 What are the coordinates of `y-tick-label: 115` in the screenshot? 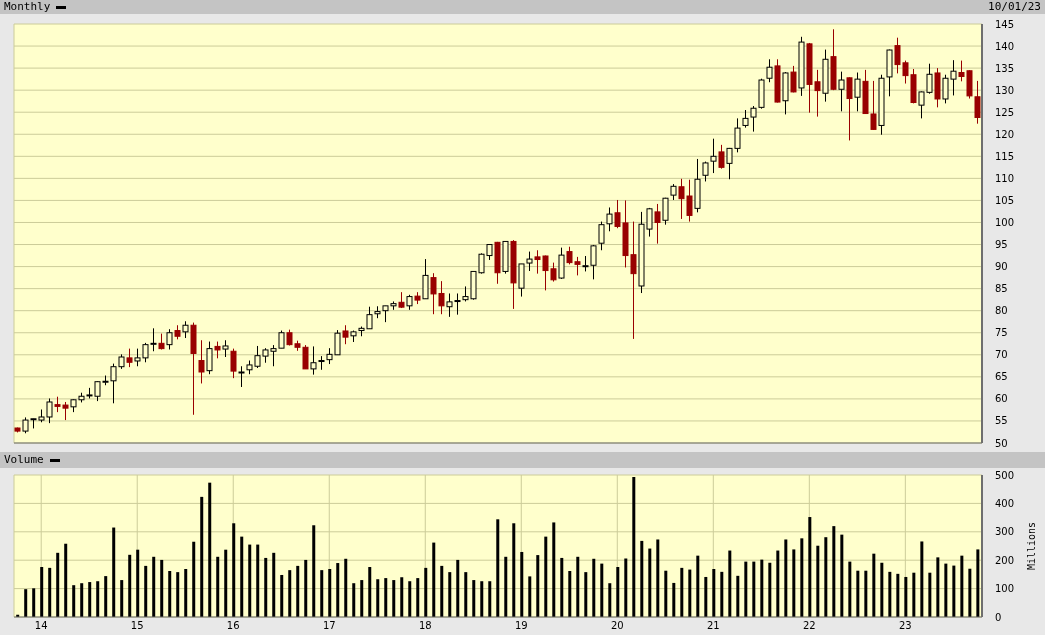 It's located at (1005, 156).